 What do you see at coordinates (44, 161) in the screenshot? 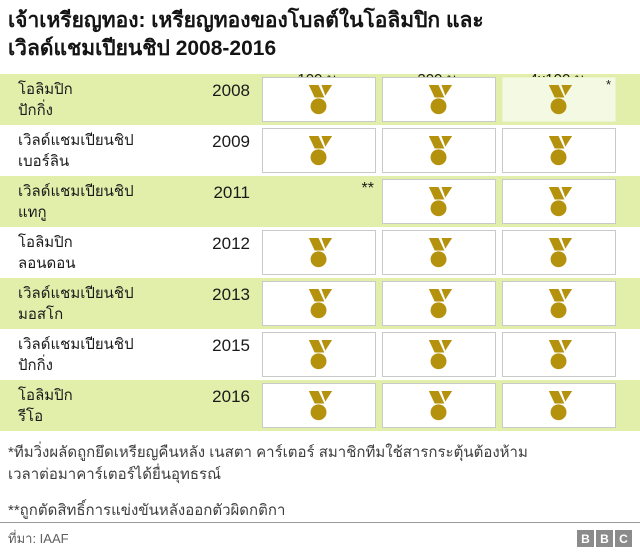
I see `event-city: เบอร์ลิน` at bounding box center [44, 161].